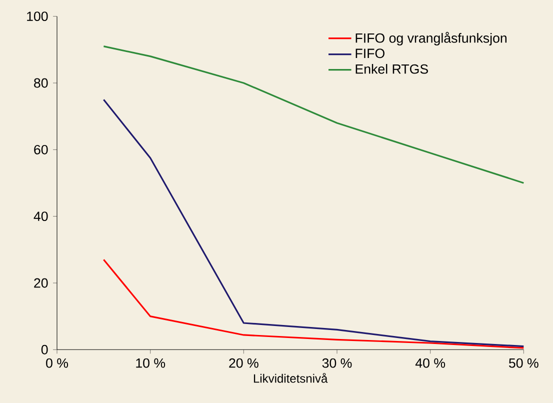 The image size is (553, 403). Describe the element at coordinates (392, 69) in the screenshot. I see `legend-label: Enkel RTGS` at that location.